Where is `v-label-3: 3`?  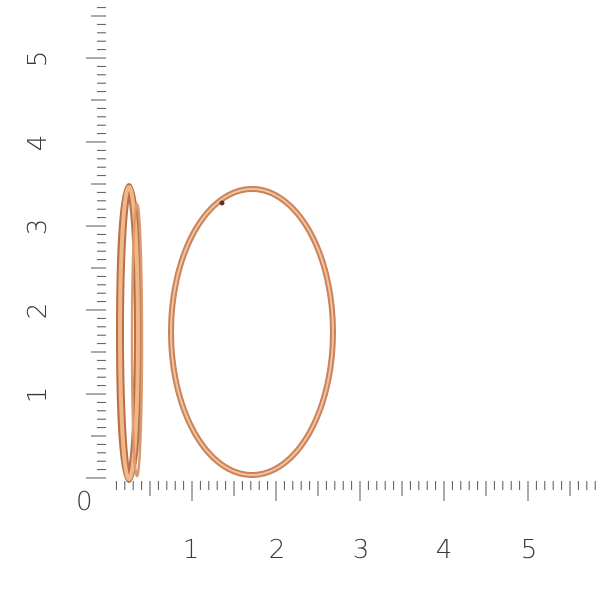 v-label-3: 3 is located at coordinates (38, 227).